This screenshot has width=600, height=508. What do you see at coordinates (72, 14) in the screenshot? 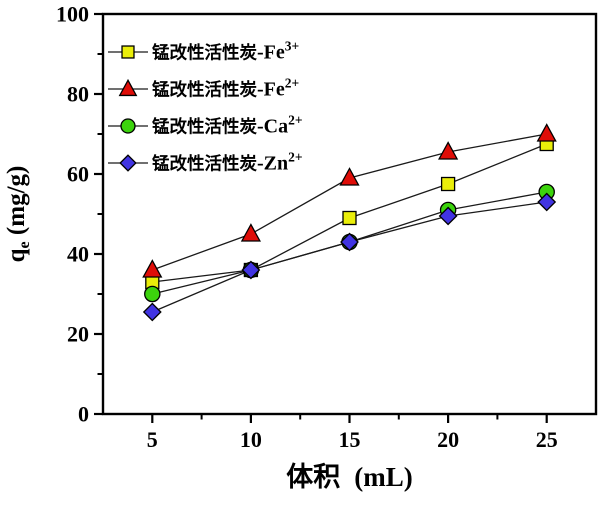
I see `y-tick-label: 100` at bounding box center [72, 14].